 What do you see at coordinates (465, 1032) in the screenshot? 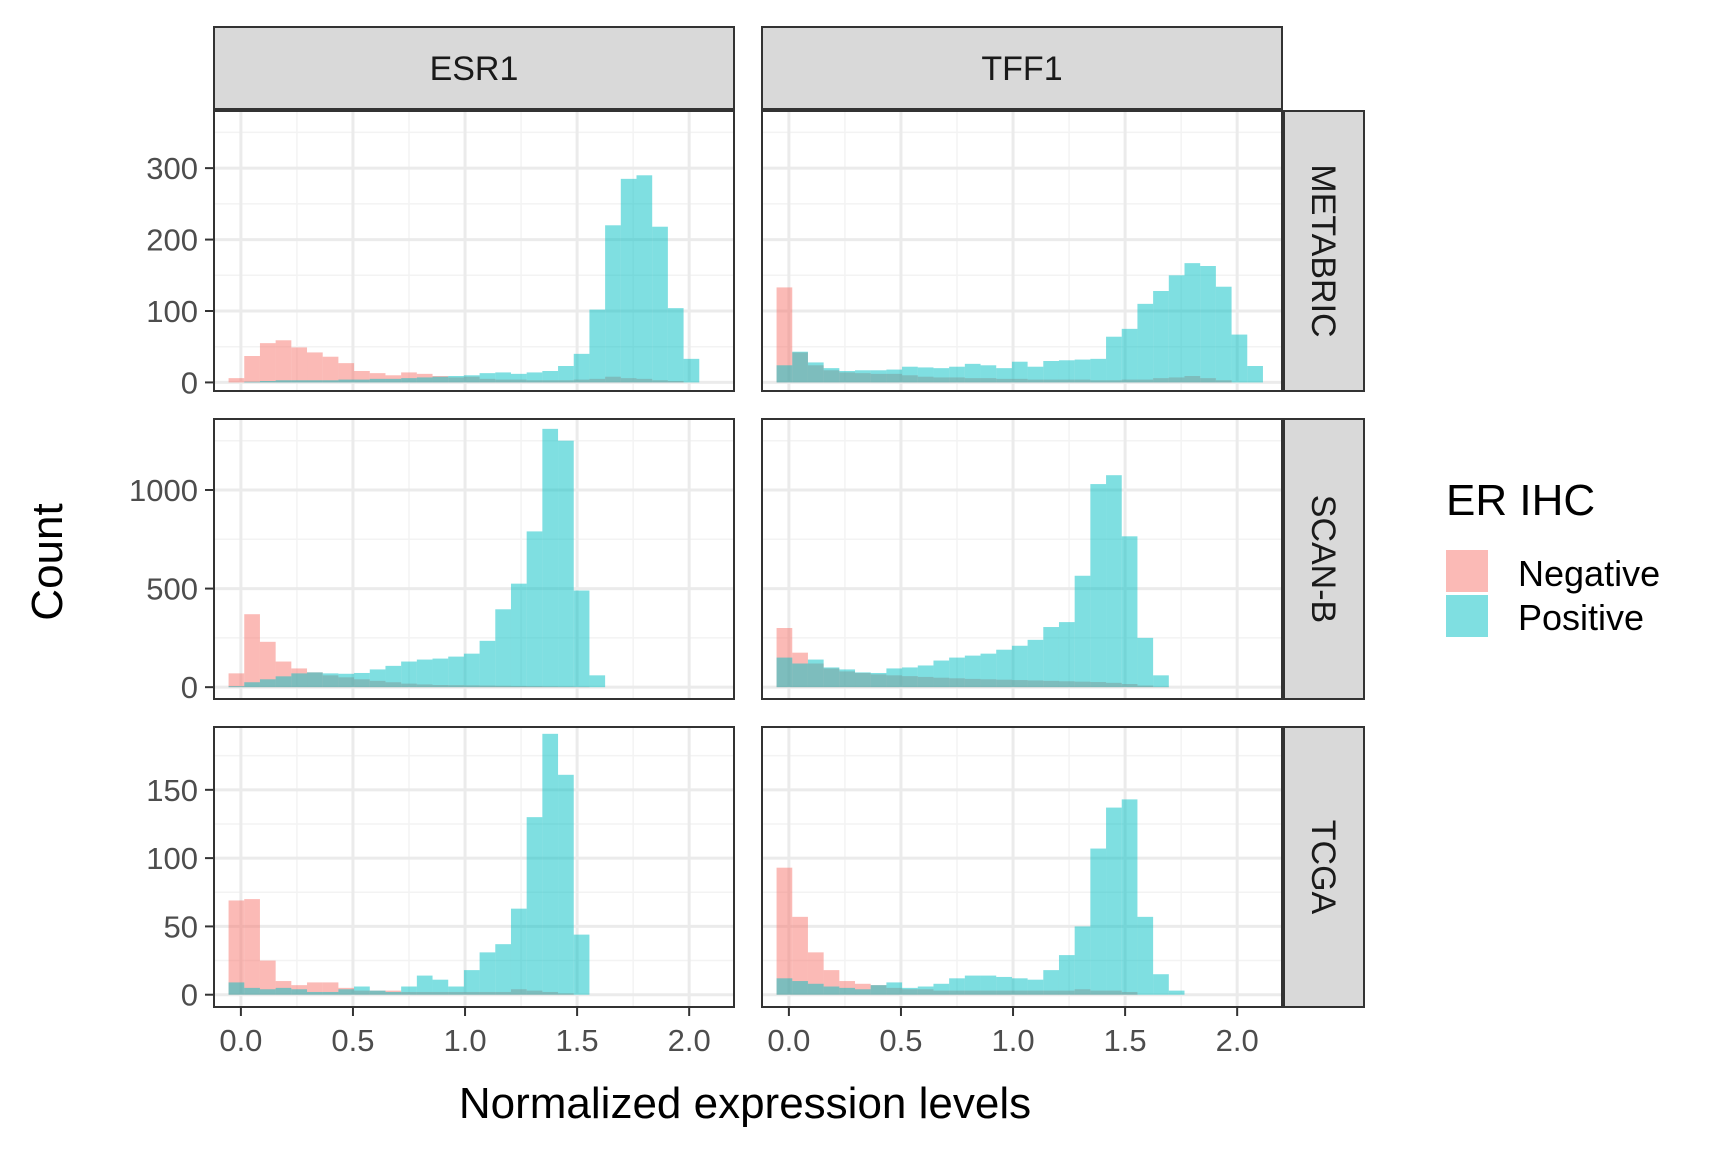
I see `x-axis-esr1: 0.0 0.5 1.0 1.5 2.0` at bounding box center [465, 1032].